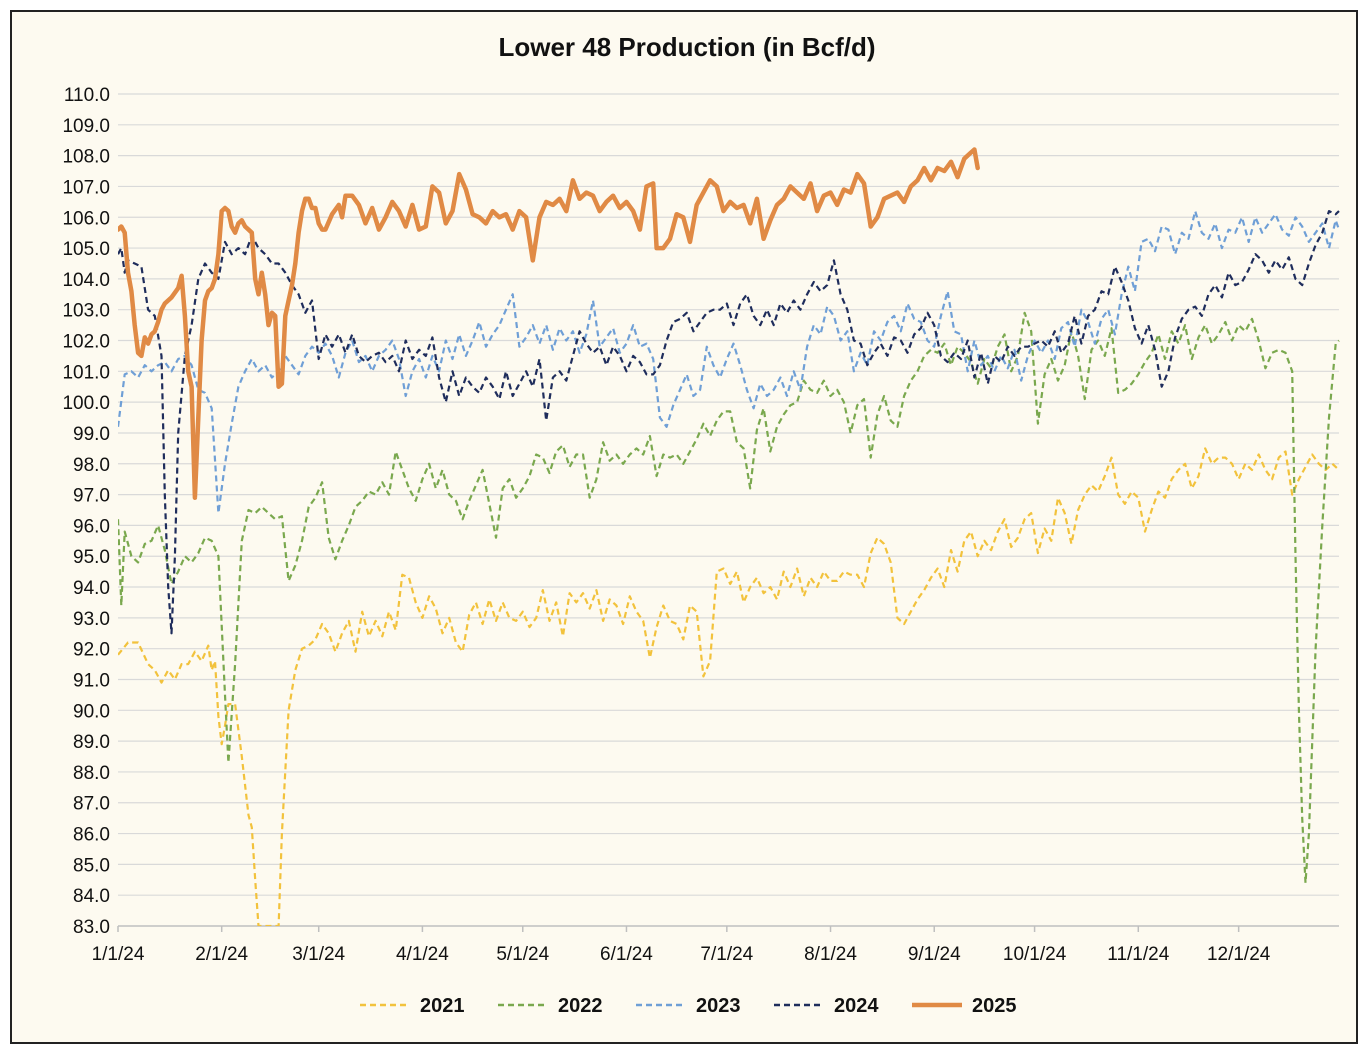 This screenshot has height=1056, width=1370. What do you see at coordinates (86, 372) in the screenshot?
I see `y-tick-label: 101.0` at bounding box center [86, 372].